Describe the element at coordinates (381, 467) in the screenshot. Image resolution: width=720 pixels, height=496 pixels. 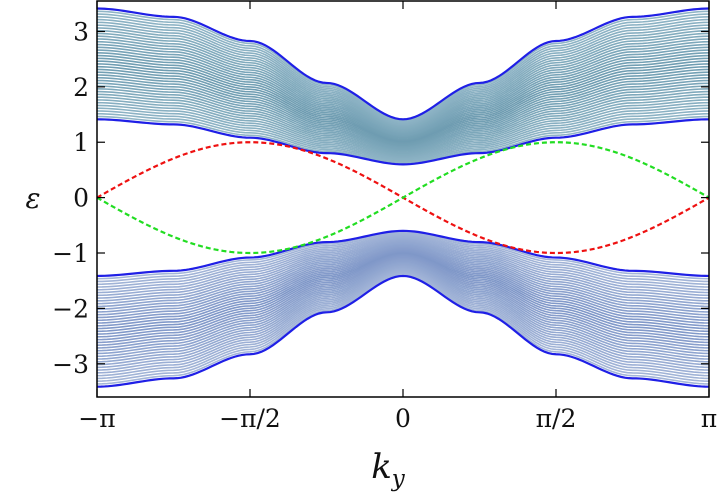
I see `x-axis-label-base: k` at that location.